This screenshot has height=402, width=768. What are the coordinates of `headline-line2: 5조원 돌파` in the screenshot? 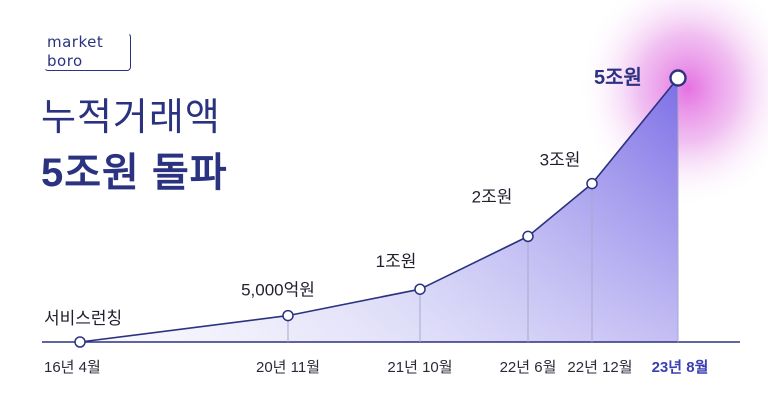 It's located at (134, 173).